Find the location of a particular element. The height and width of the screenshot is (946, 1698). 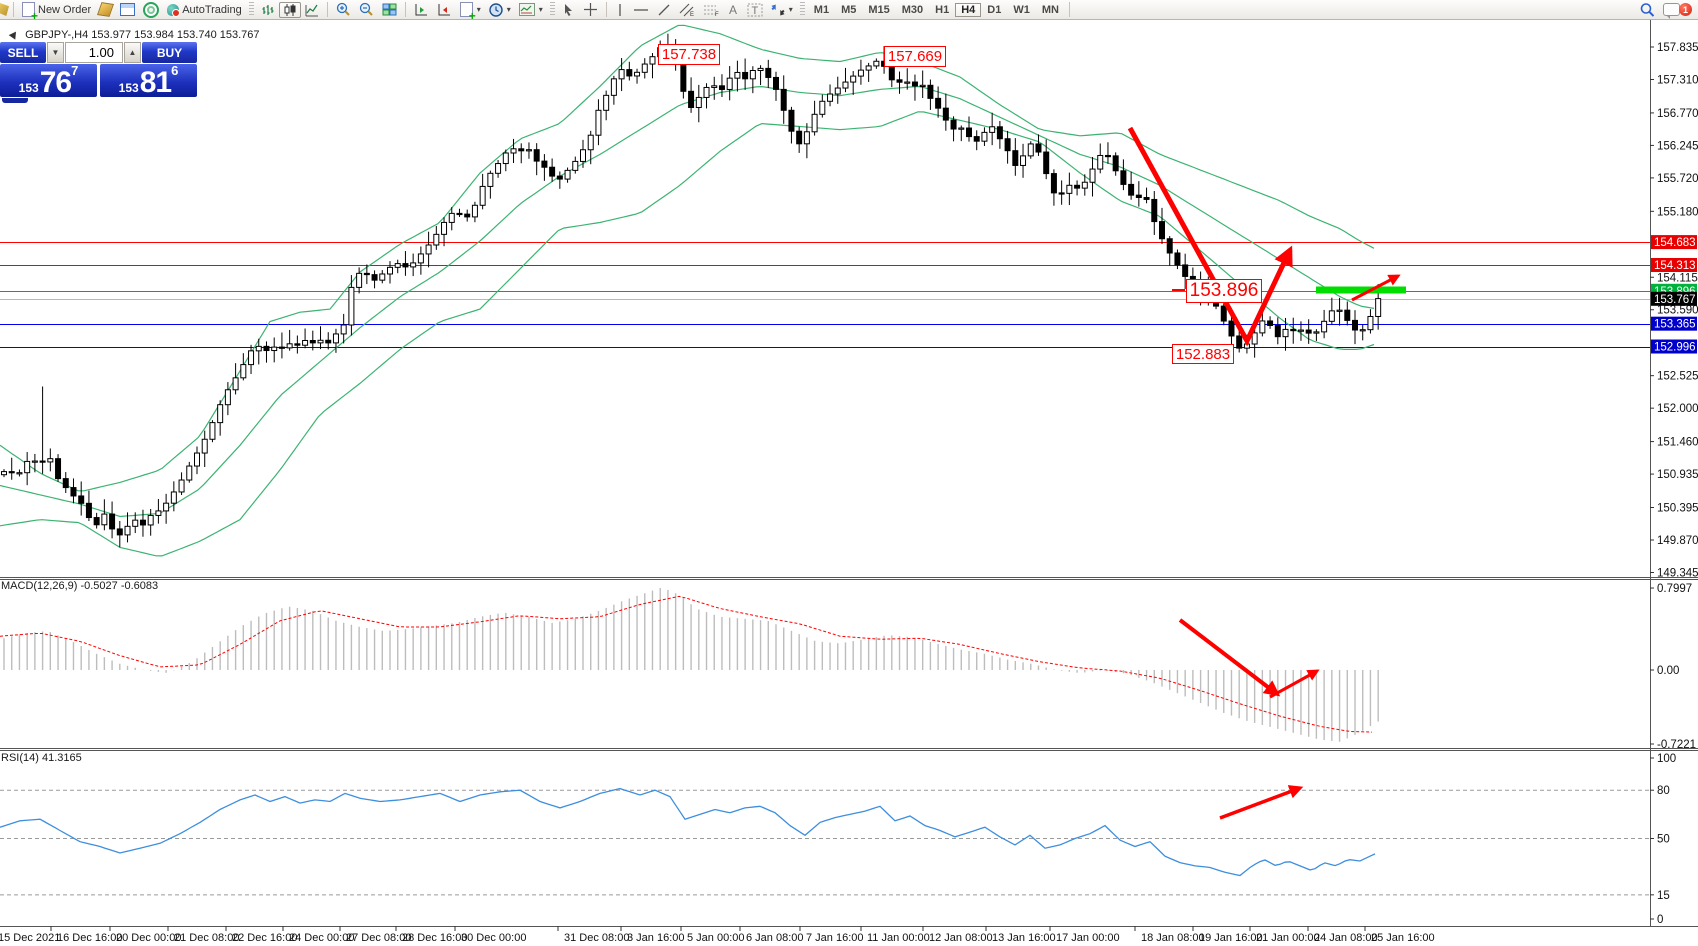

vertical-line-button is located at coordinates (620, 10).